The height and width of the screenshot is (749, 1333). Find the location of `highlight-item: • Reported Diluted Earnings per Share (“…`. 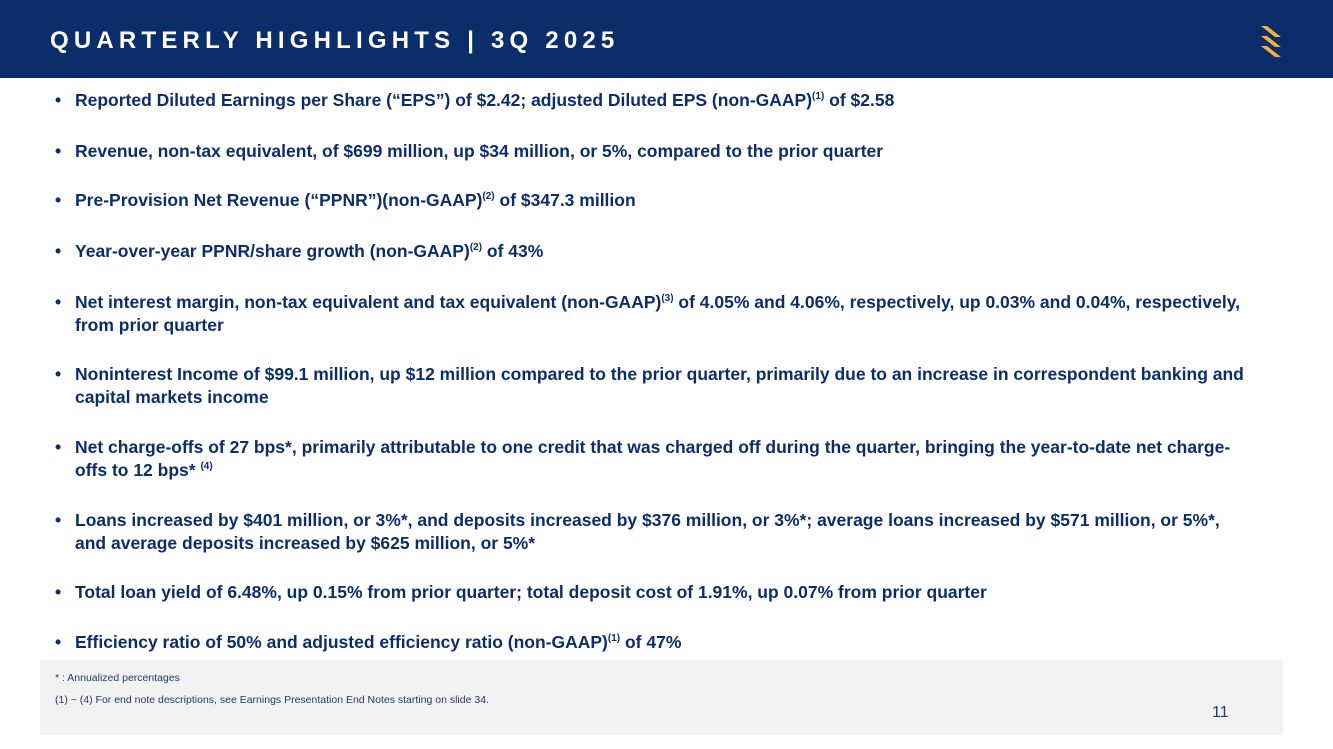

highlight-item: • Reported Diluted Earnings per Share (“… is located at coordinates (655, 100).